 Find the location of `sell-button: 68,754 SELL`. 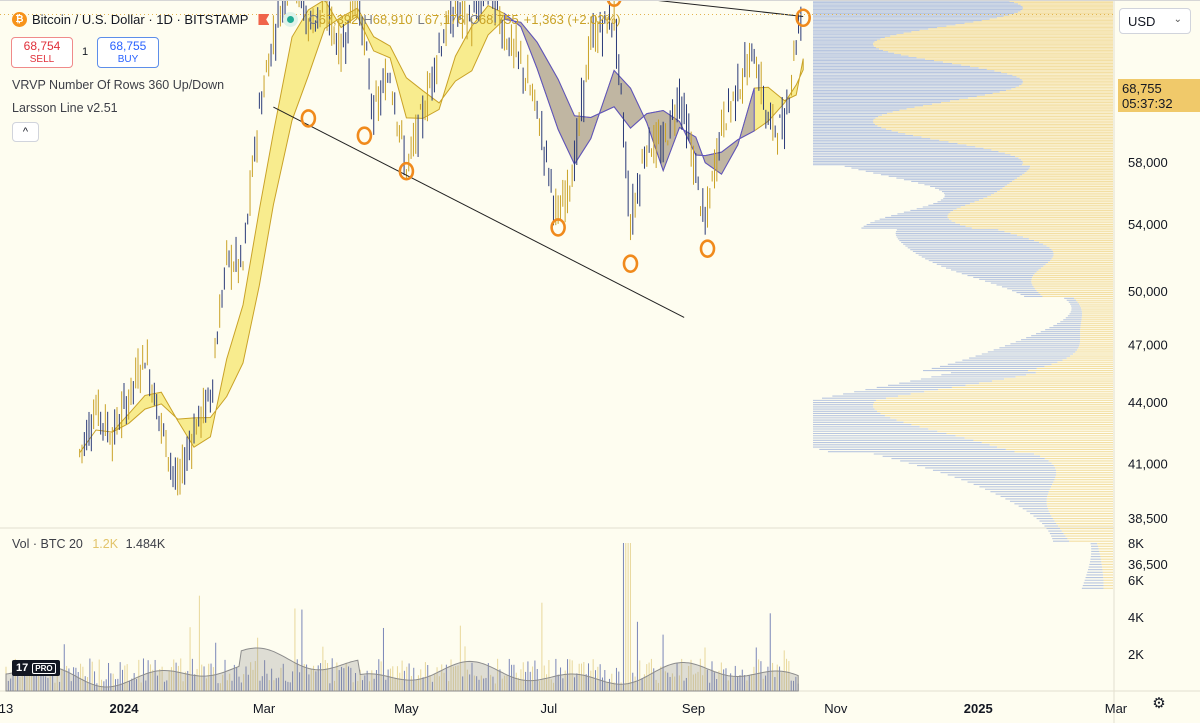

sell-button: 68,754 SELL is located at coordinates (42, 52).